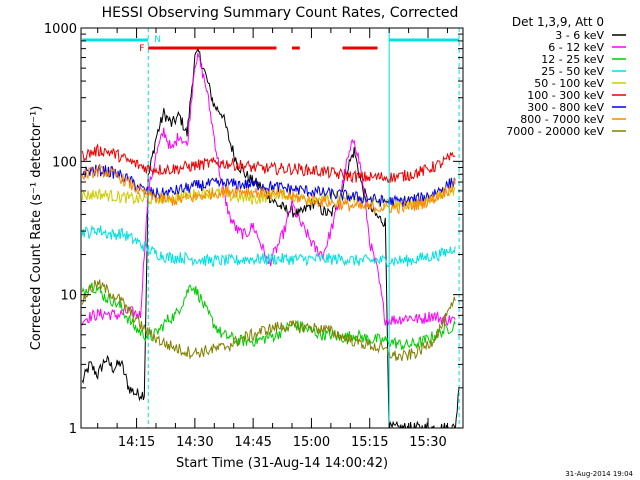 The image size is (640, 480). What do you see at coordinates (565, 95) in the screenshot?
I see `legend-label-6: 100 - 300 keV` at bounding box center [565, 95].